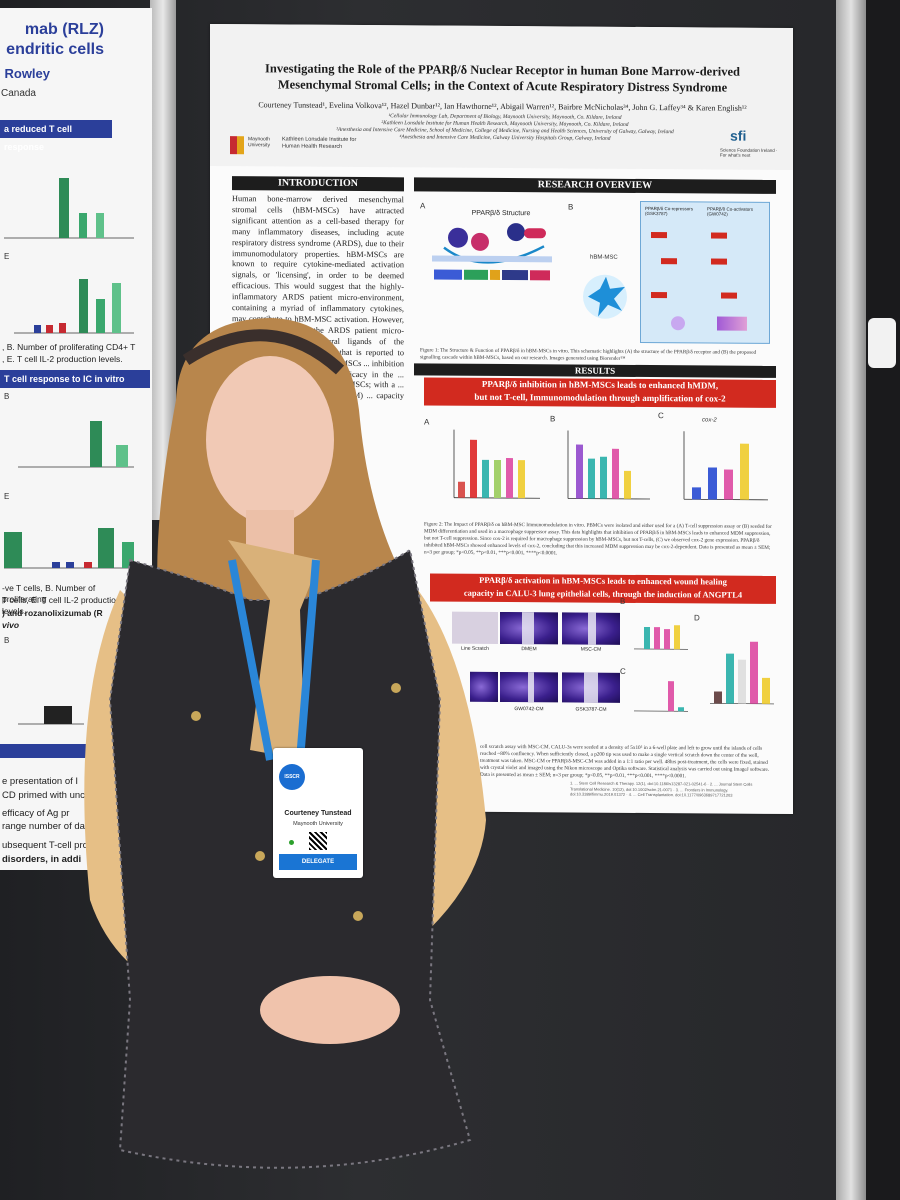 This screenshot has width=900, height=1200. What do you see at coordinates (18, 93) in the screenshot?
I see `left-poster-affiliation: Canada` at bounding box center [18, 93].